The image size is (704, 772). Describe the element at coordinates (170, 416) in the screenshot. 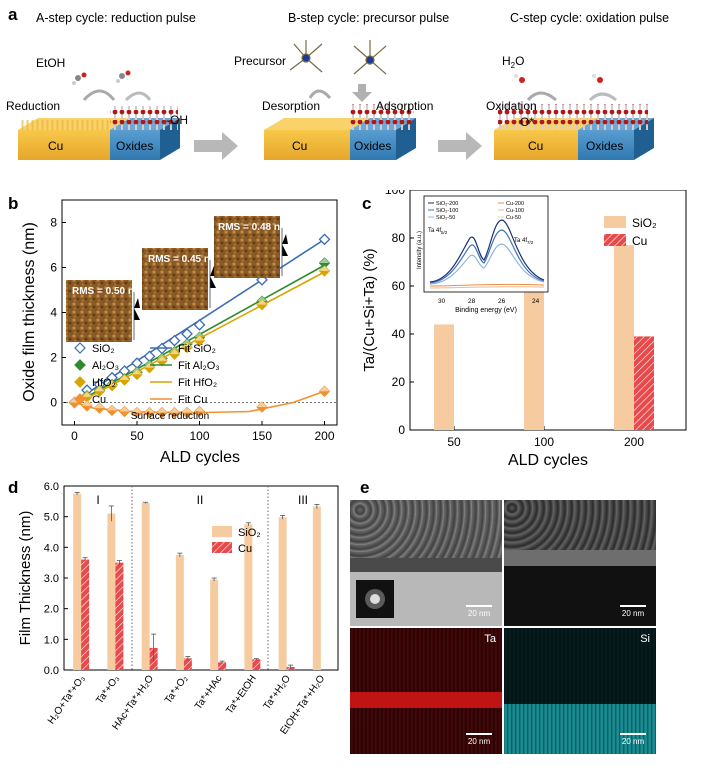

I see `surface-reduction-label: Surface reduction` at that location.